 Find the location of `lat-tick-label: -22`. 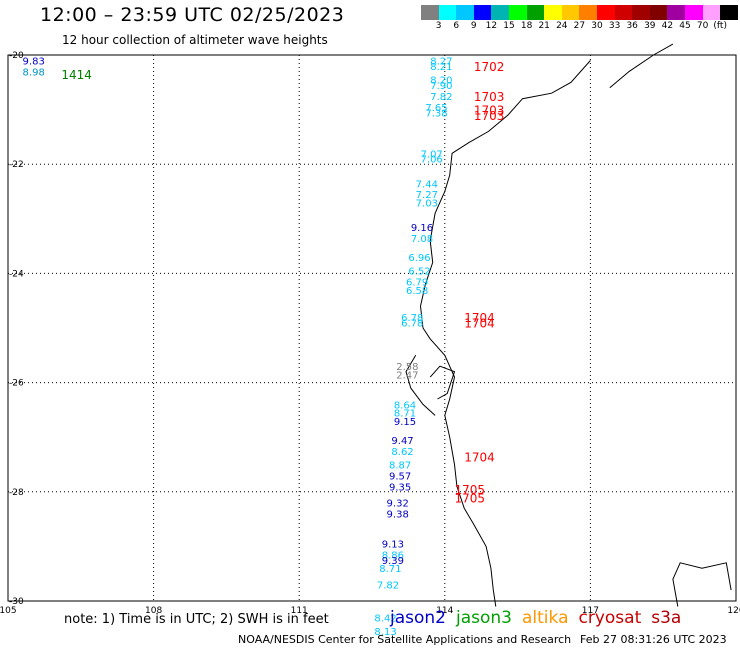

lat-tick-label: -22 is located at coordinates (16, 165).